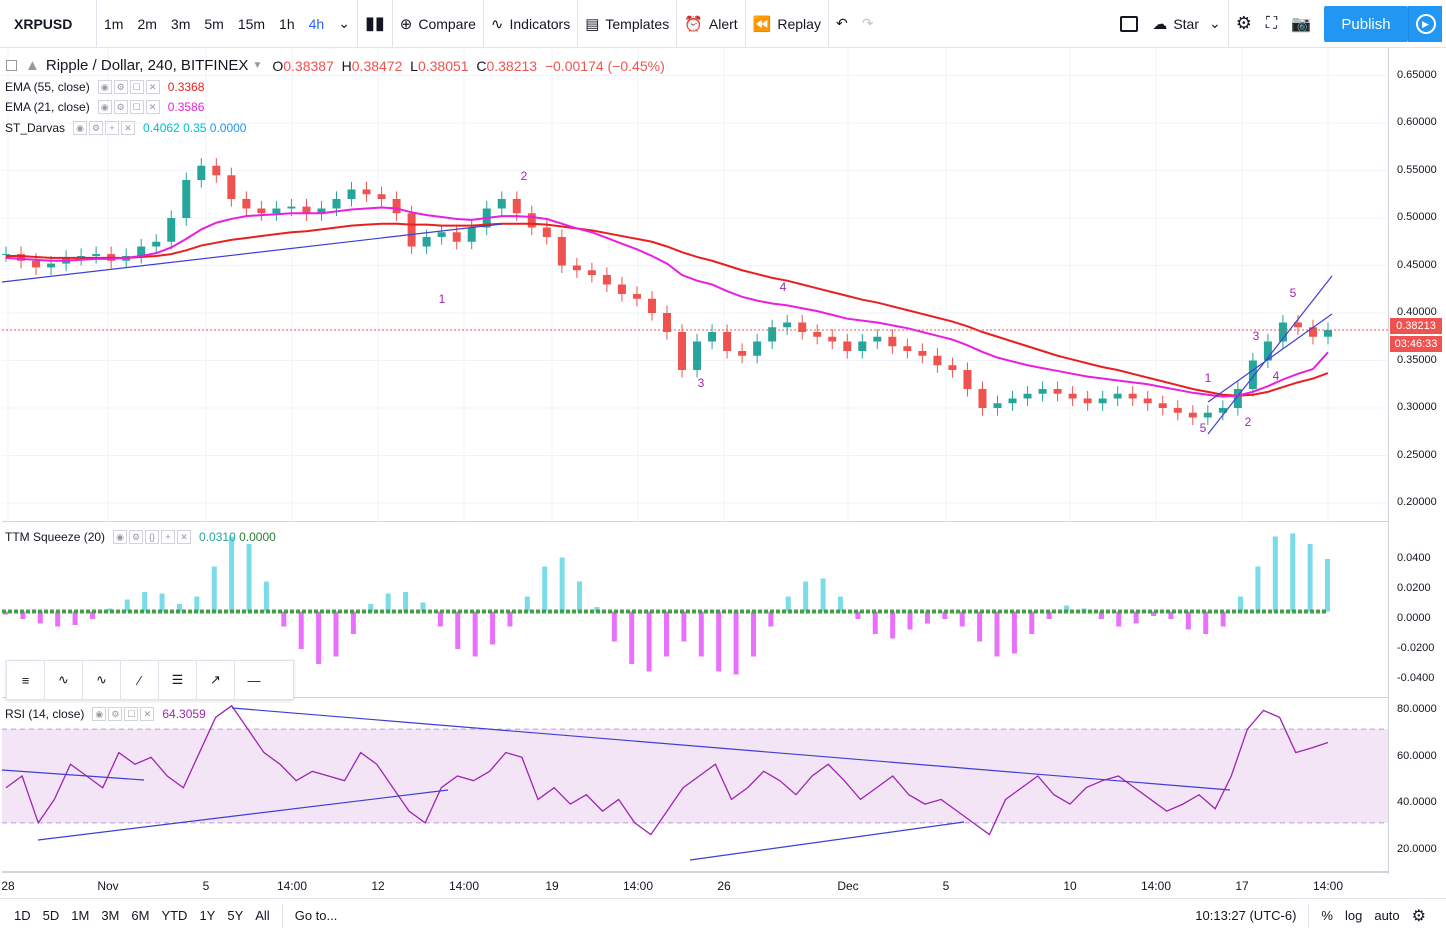 This screenshot has height=937, width=1446. What do you see at coordinates (344, 23) in the screenshot?
I see `interval-dropdown: ⌄` at bounding box center [344, 23].